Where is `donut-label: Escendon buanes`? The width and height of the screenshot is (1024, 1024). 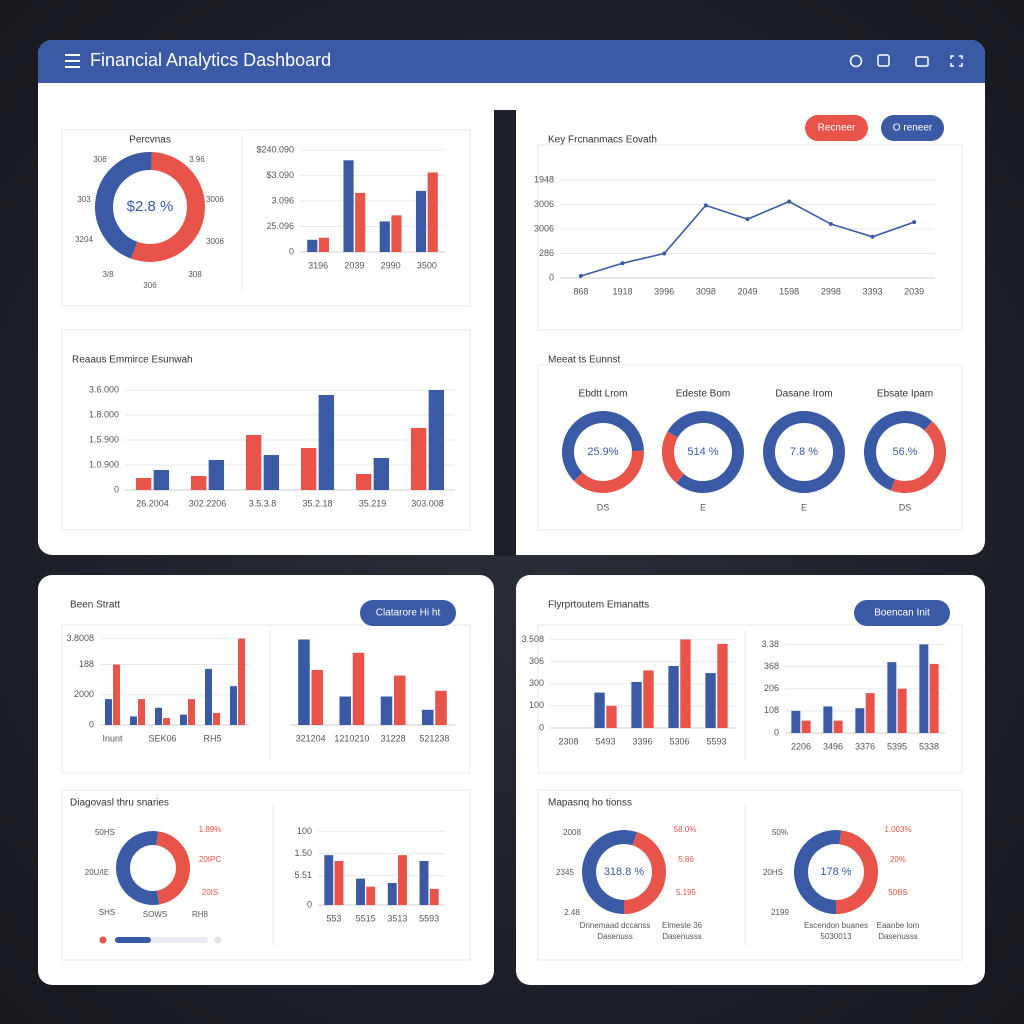 donut-label: Escendon buanes is located at coordinates (836, 925).